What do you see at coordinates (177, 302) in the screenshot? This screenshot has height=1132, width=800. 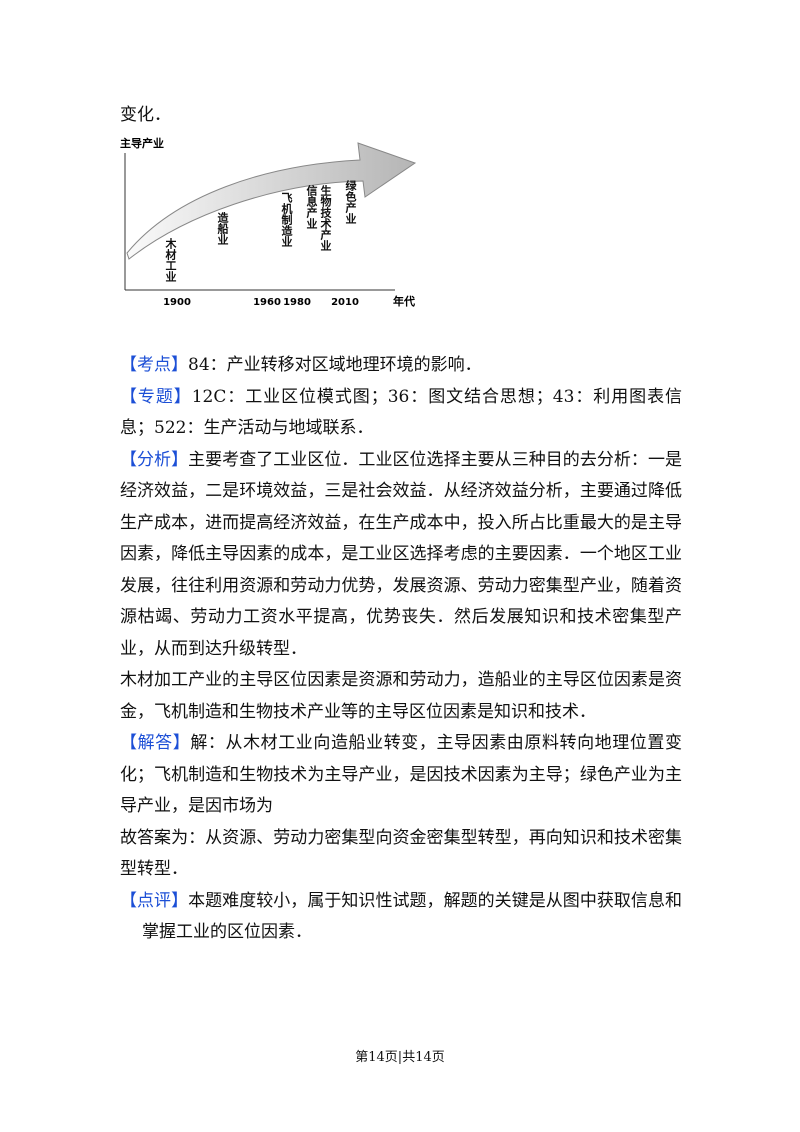 I see `year-label: 1900` at bounding box center [177, 302].